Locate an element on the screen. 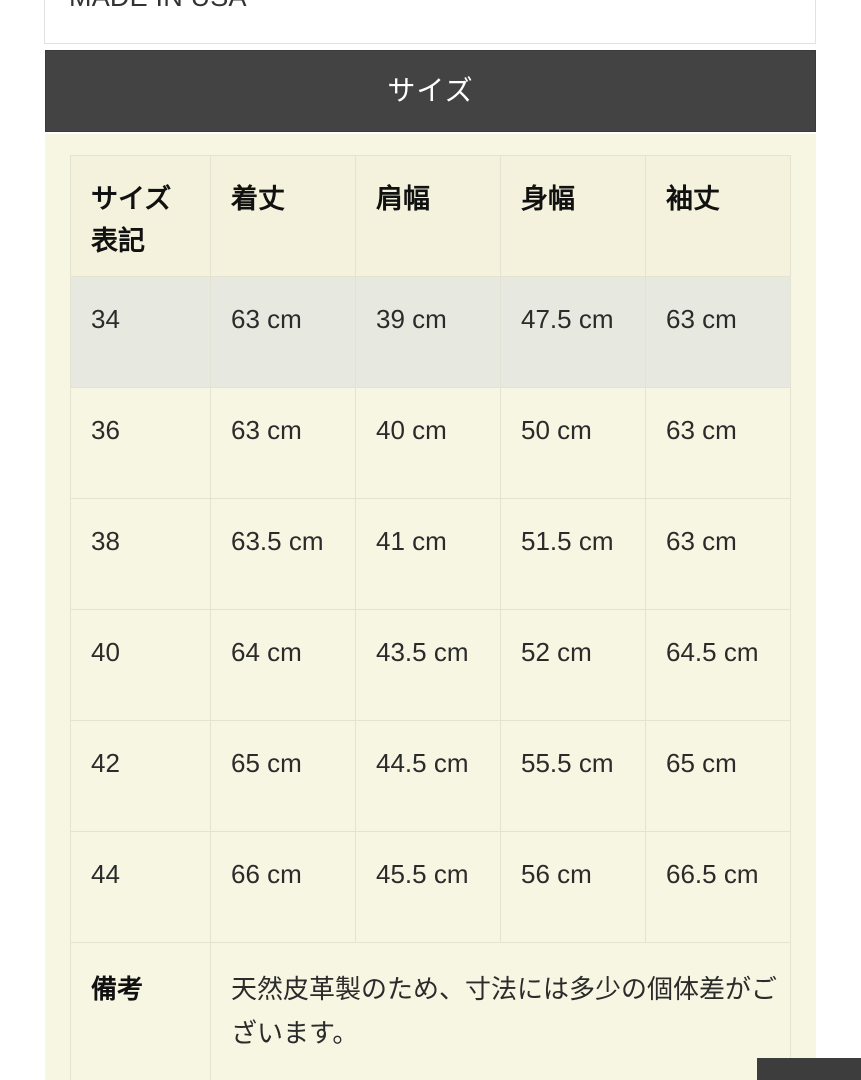 This screenshot has width=861, height=1080. table-row: 44 66 cm 45.5 cm 56 cm 66.5 cm is located at coordinates (430, 887).